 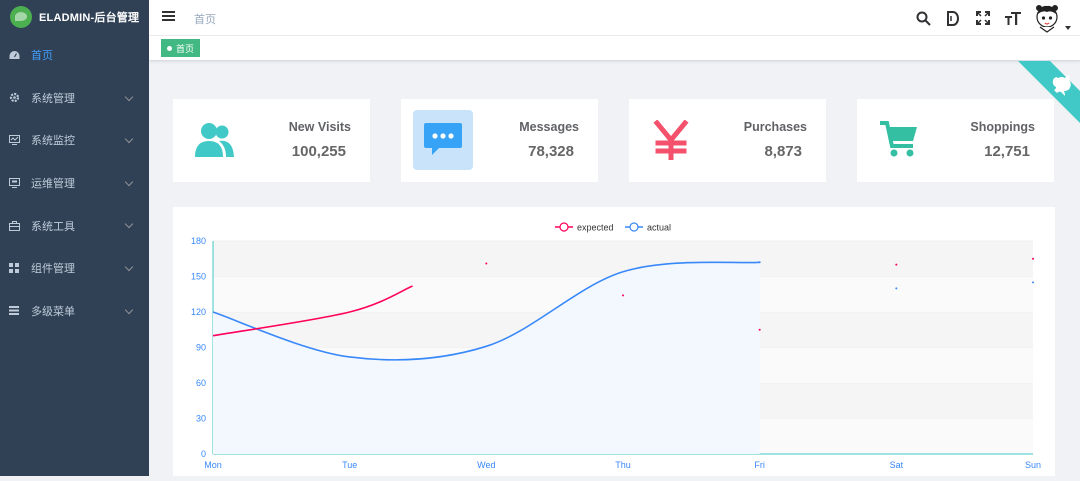 What do you see at coordinates (14, 268) in the screenshot?
I see `grid-icon` at bounding box center [14, 268].